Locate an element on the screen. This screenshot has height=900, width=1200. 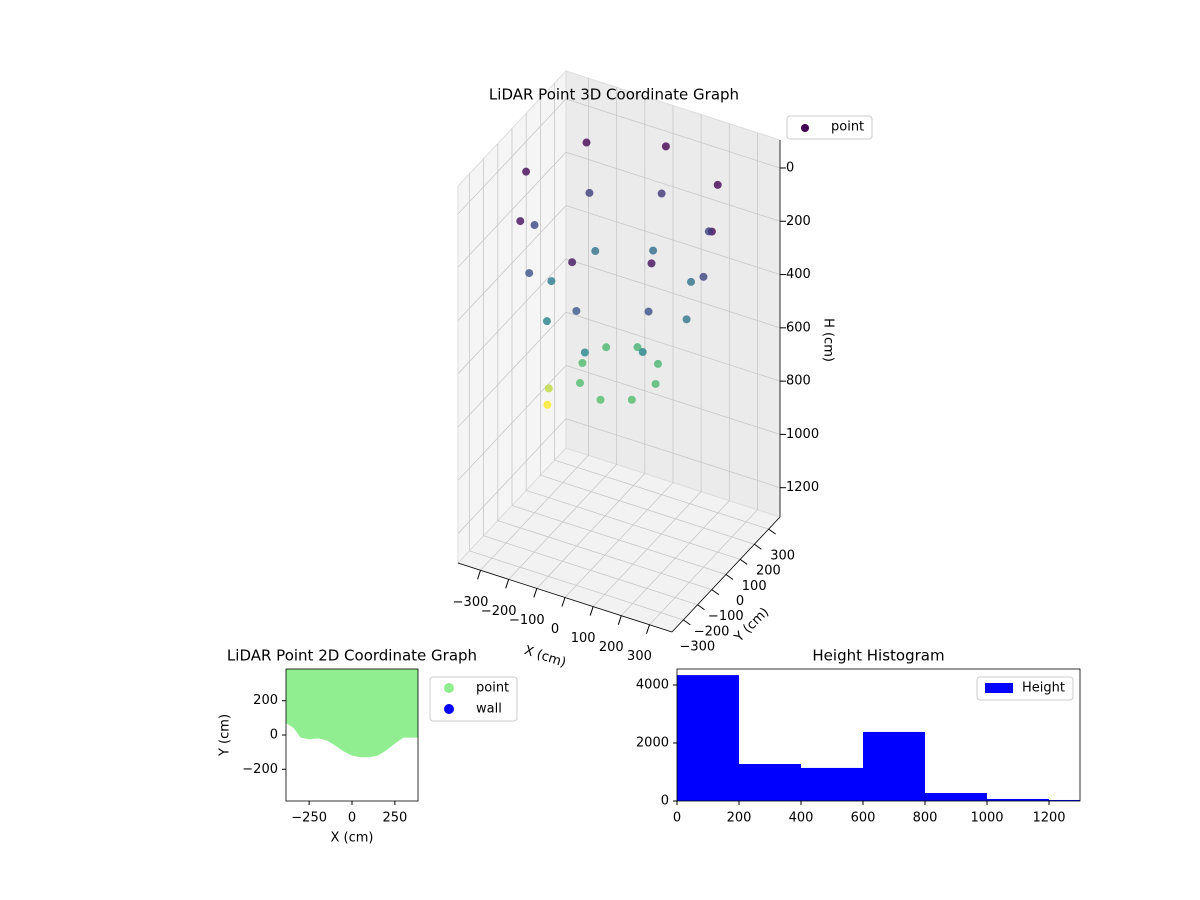
x-tick-label: −200 is located at coordinates (499, 611).